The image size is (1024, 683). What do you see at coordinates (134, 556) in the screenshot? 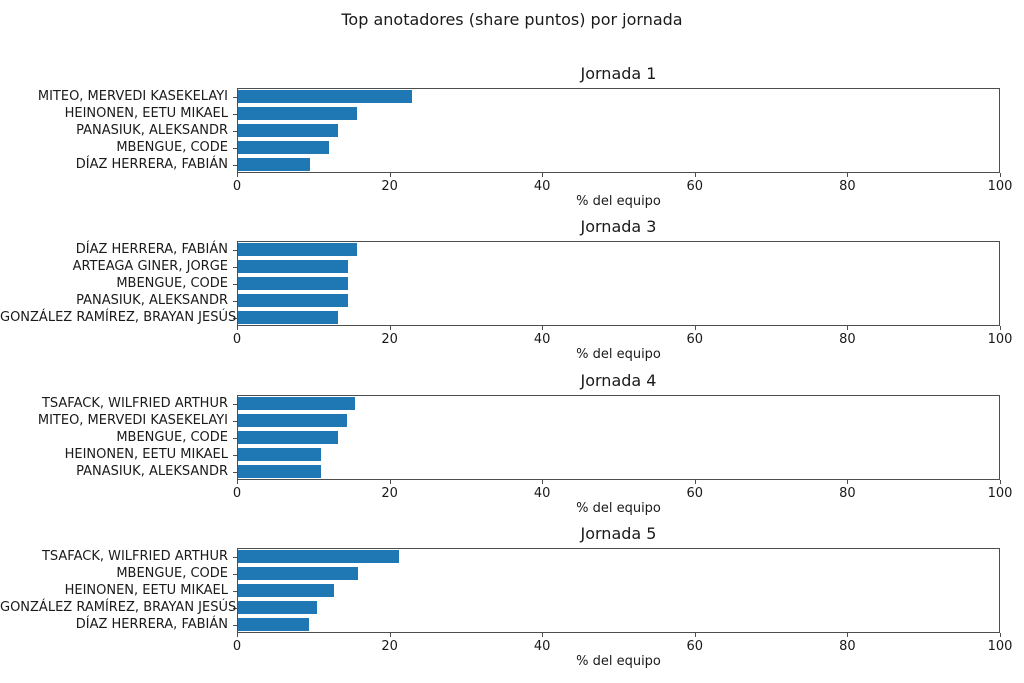
I see `y-tick-label: TSAFACK, WILFRIED ARTHUR` at bounding box center [134, 556].